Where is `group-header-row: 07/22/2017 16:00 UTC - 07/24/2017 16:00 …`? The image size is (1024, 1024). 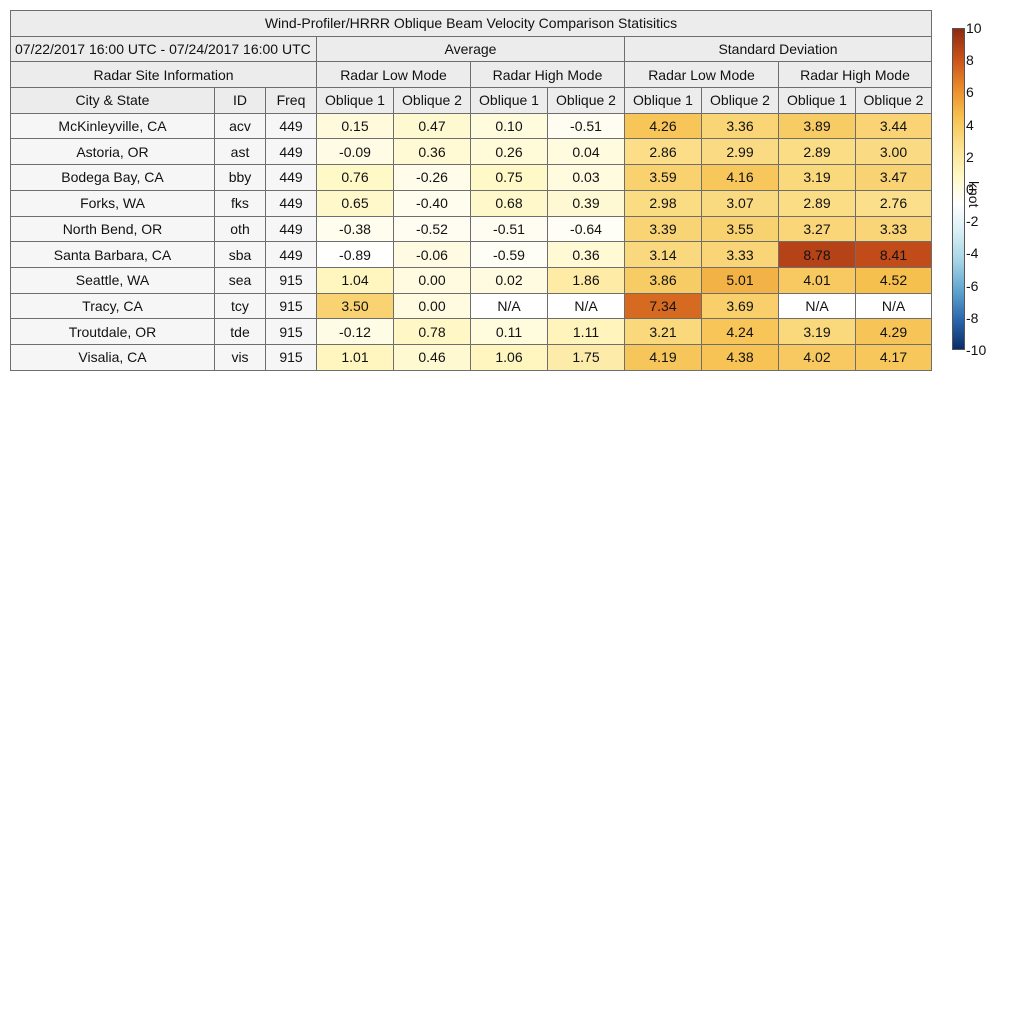 group-header-row: 07/22/2017 16:00 UTC - 07/24/2017 16:00 … is located at coordinates (471, 49).